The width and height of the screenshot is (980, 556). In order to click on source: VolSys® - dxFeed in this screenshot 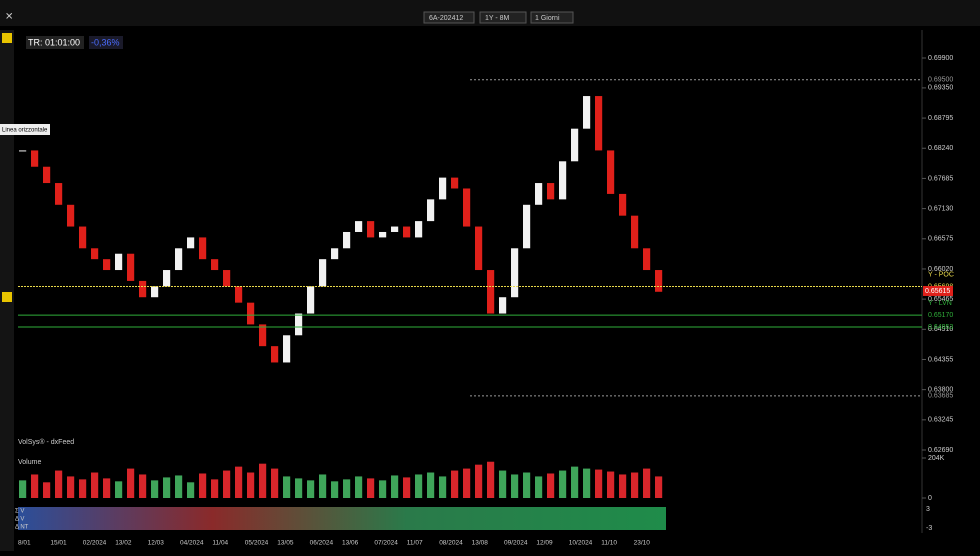, I will do `click(46, 442)`.